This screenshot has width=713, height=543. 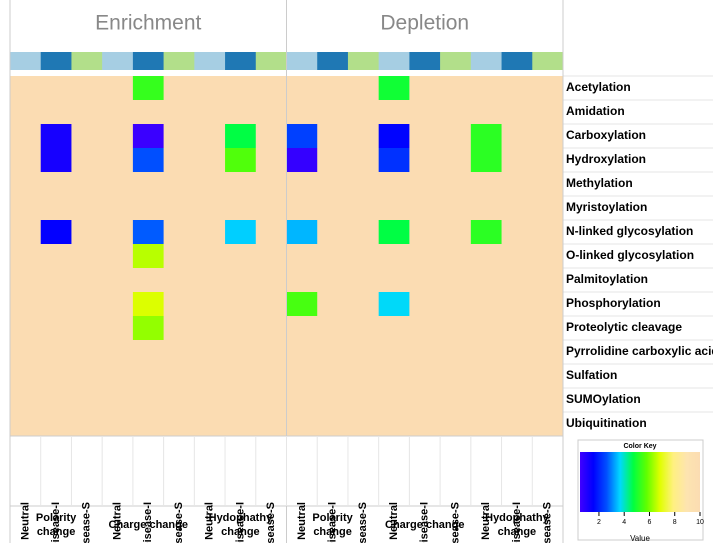 What do you see at coordinates (640, 482) in the screenshot?
I see `color-key-bar` at bounding box center [640, 482].